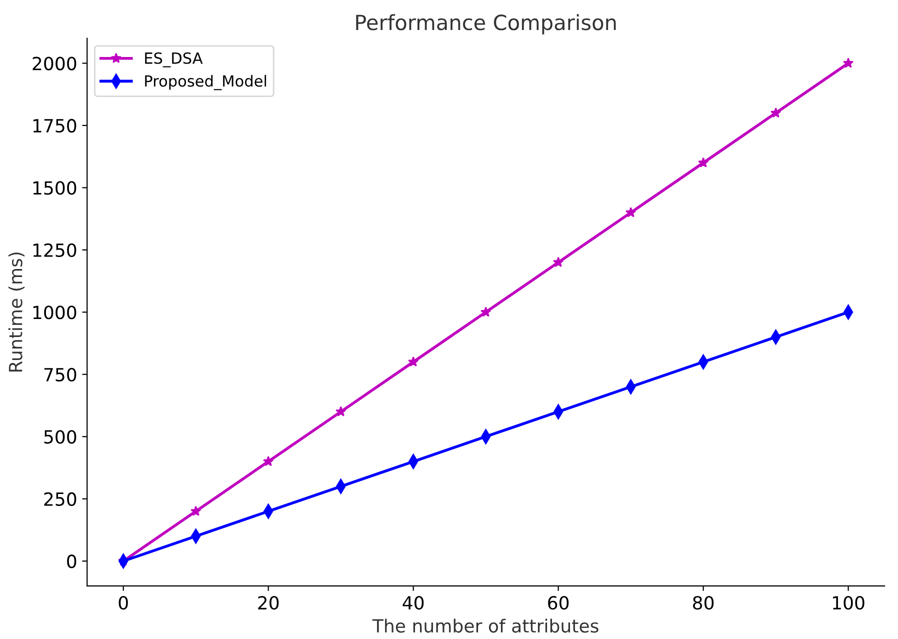  What do you see at coordinates (174, 60) in the screenshot?
I see `legend-label: ES_DSA` at bounding box center [174, 60].